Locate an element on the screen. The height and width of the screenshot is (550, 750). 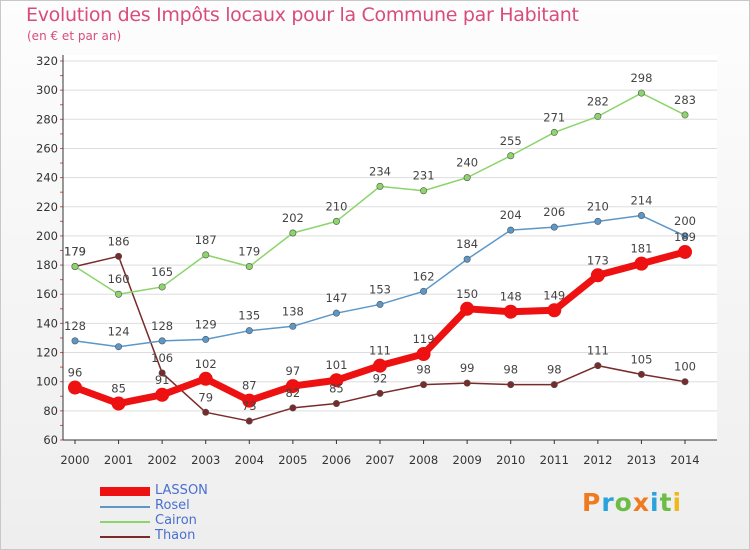
data-label-lasson: 96 is located at coordinates (75, 373).